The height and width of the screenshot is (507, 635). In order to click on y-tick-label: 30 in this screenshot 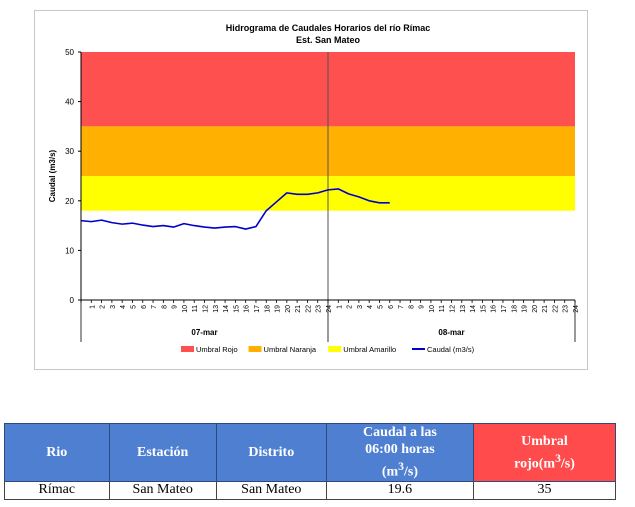, I will do `click(69, 151)`.